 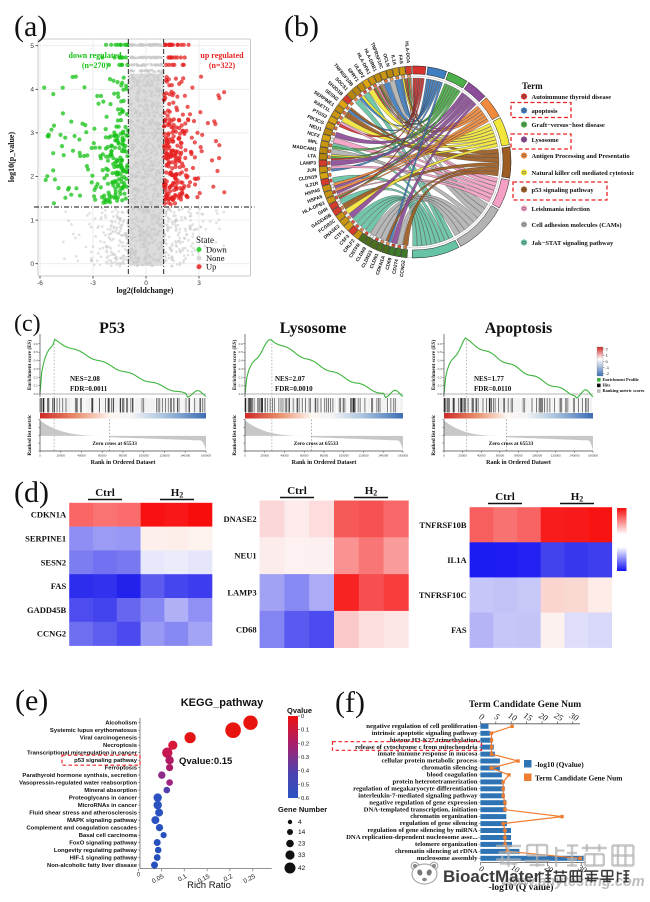 What do you see at coordinates (573, 243) in the screenshot?
I see `svg-text: Jak−STAT signaling pathway` at bounding box center [573, 243].